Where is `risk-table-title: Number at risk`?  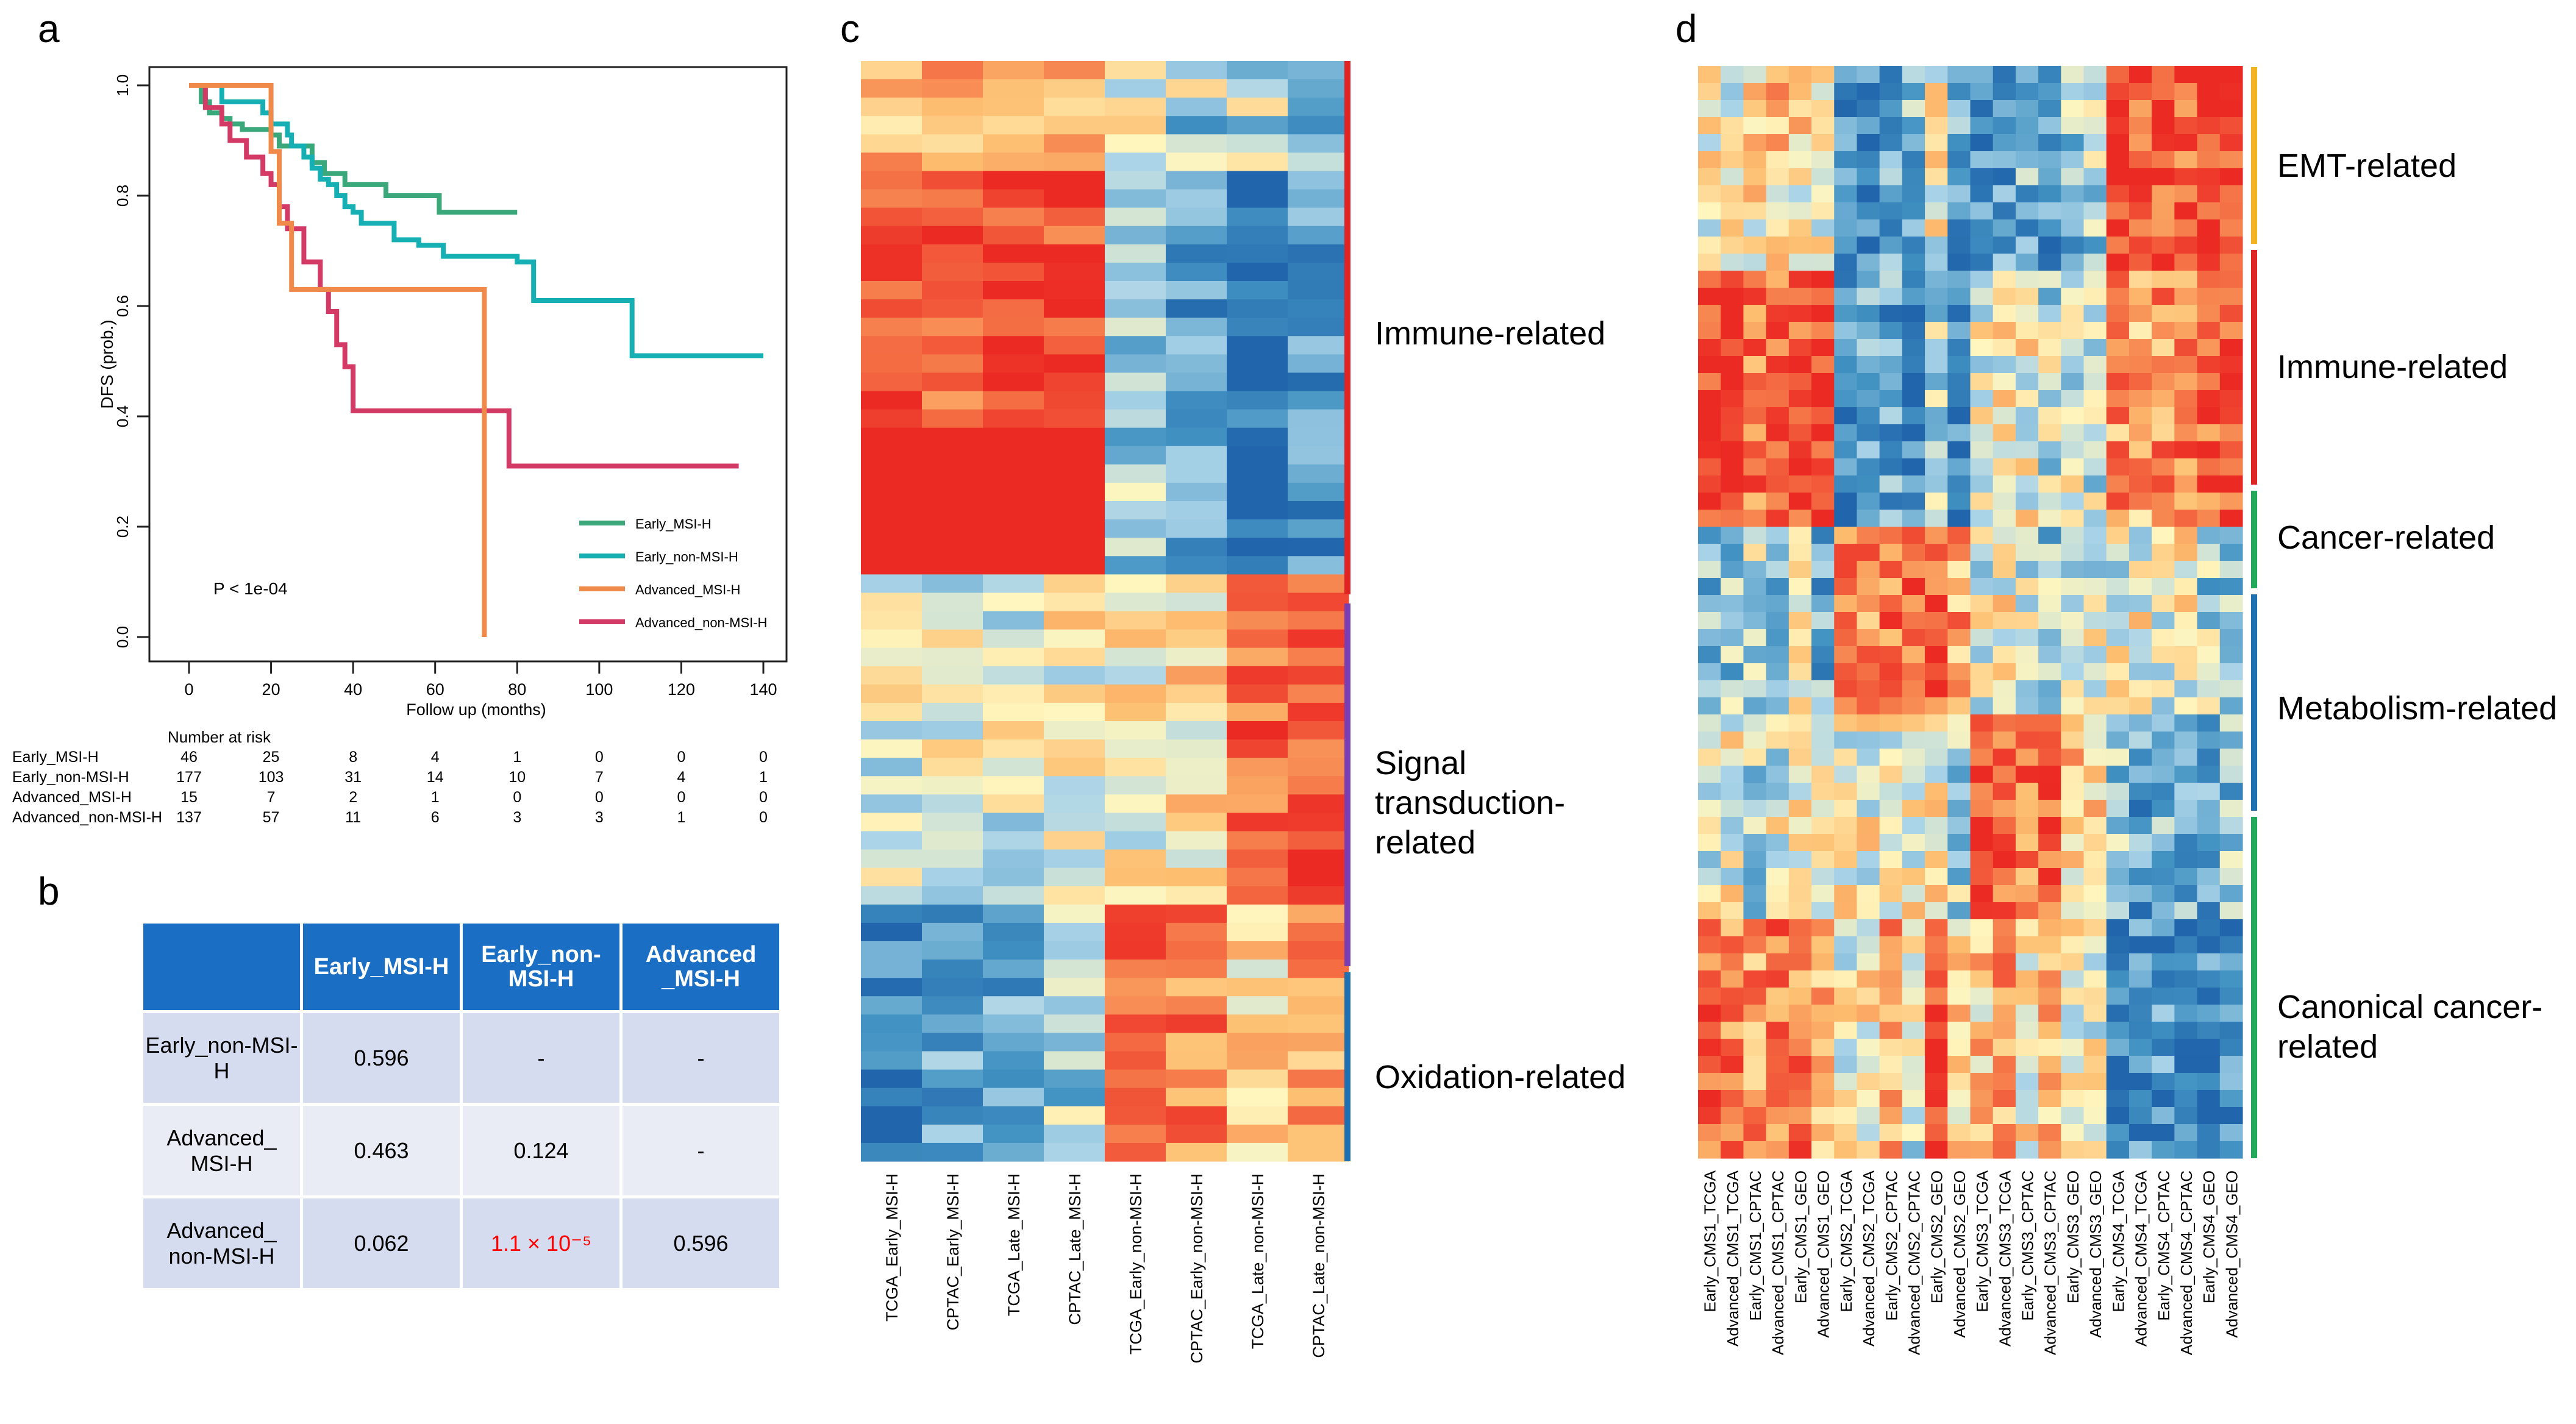 risk-table-title: Number at risk is located at coordinates (219, 737).